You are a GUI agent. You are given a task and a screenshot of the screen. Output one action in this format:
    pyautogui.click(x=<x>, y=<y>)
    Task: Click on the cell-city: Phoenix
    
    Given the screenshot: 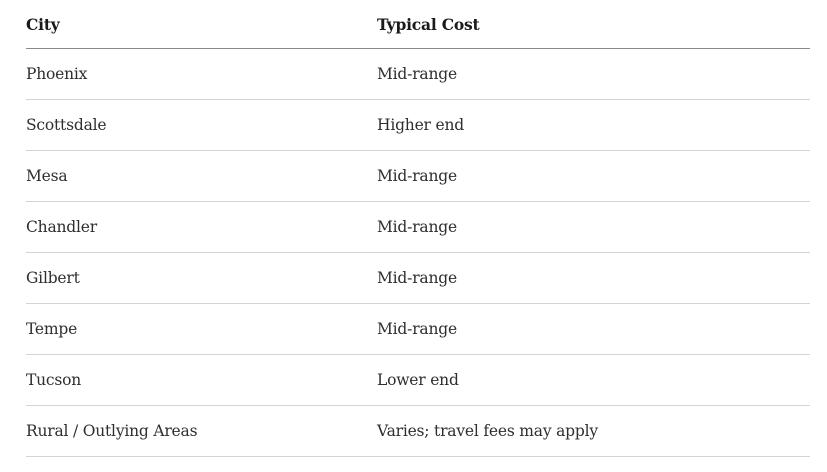 What is the action you would take?
    pyautogui.click(x=201, y=74)
    